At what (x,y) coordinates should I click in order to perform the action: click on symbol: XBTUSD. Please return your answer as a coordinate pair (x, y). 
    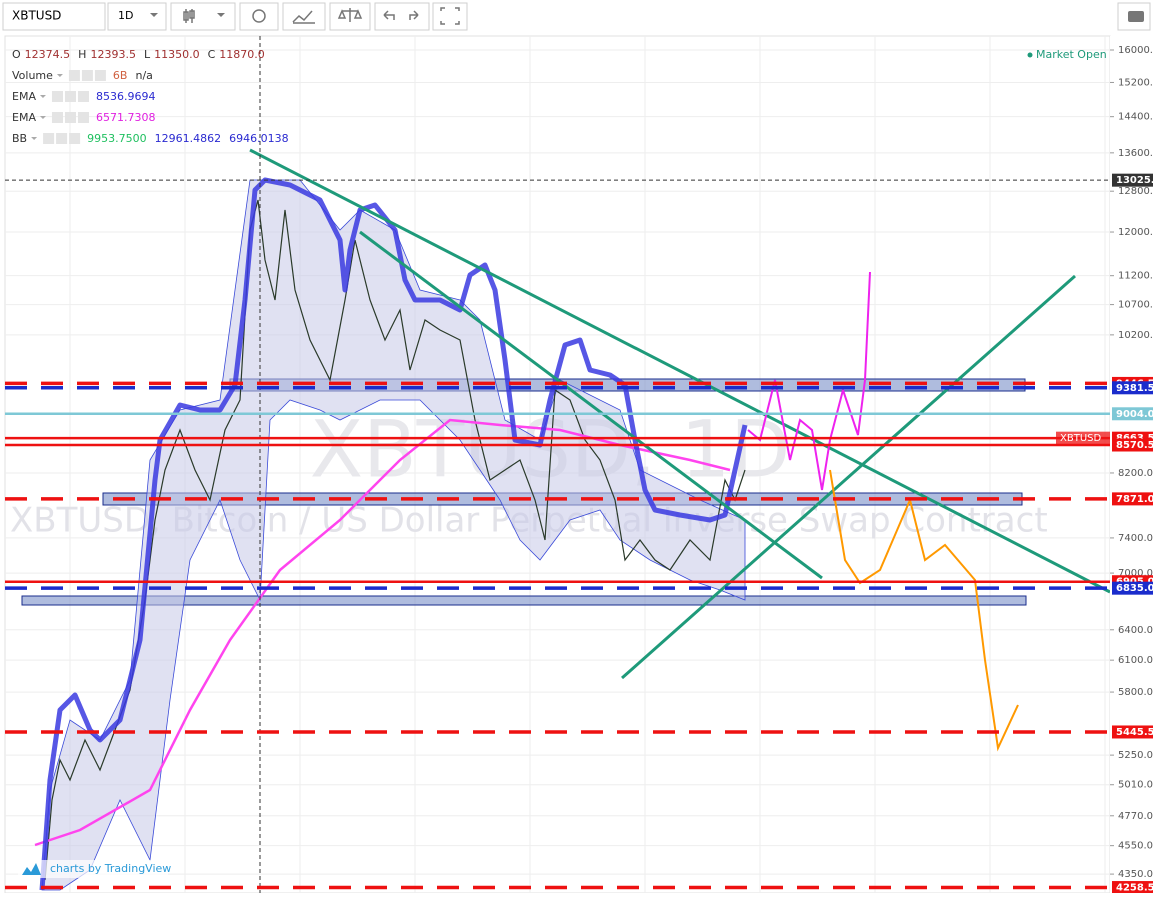
    Looking at the image, I should click on (36, 16).